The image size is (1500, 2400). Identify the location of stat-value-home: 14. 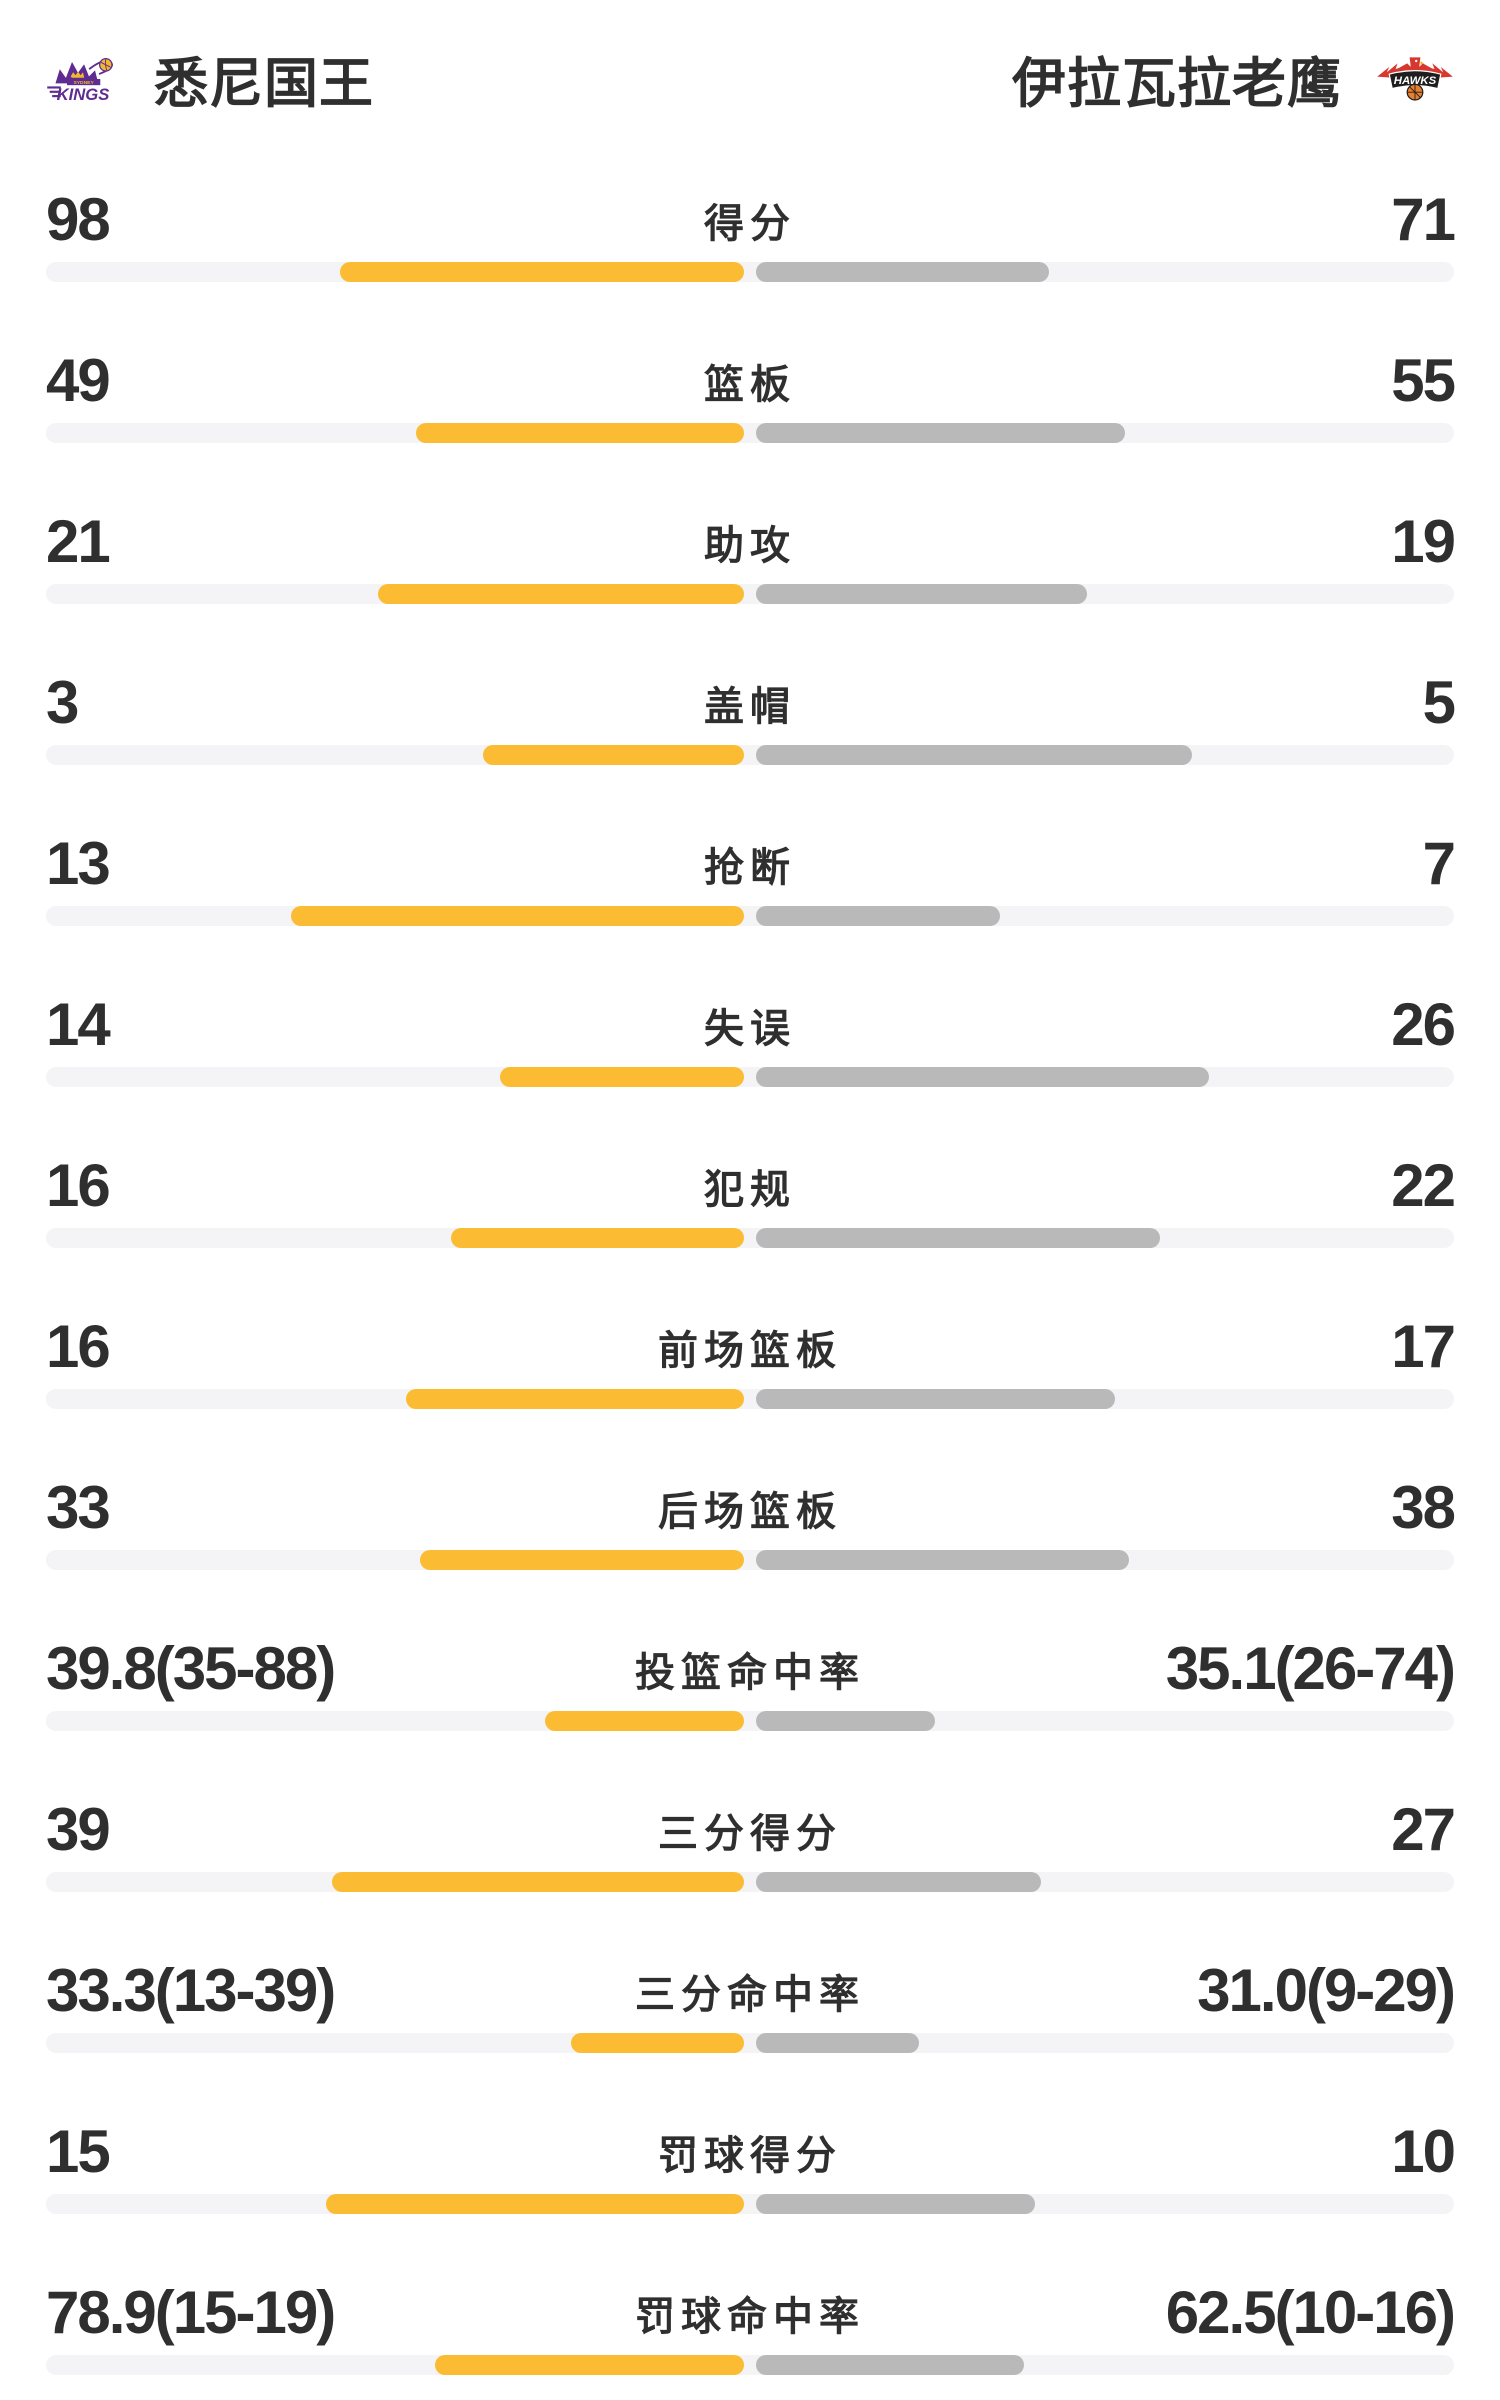
(78, 1024).